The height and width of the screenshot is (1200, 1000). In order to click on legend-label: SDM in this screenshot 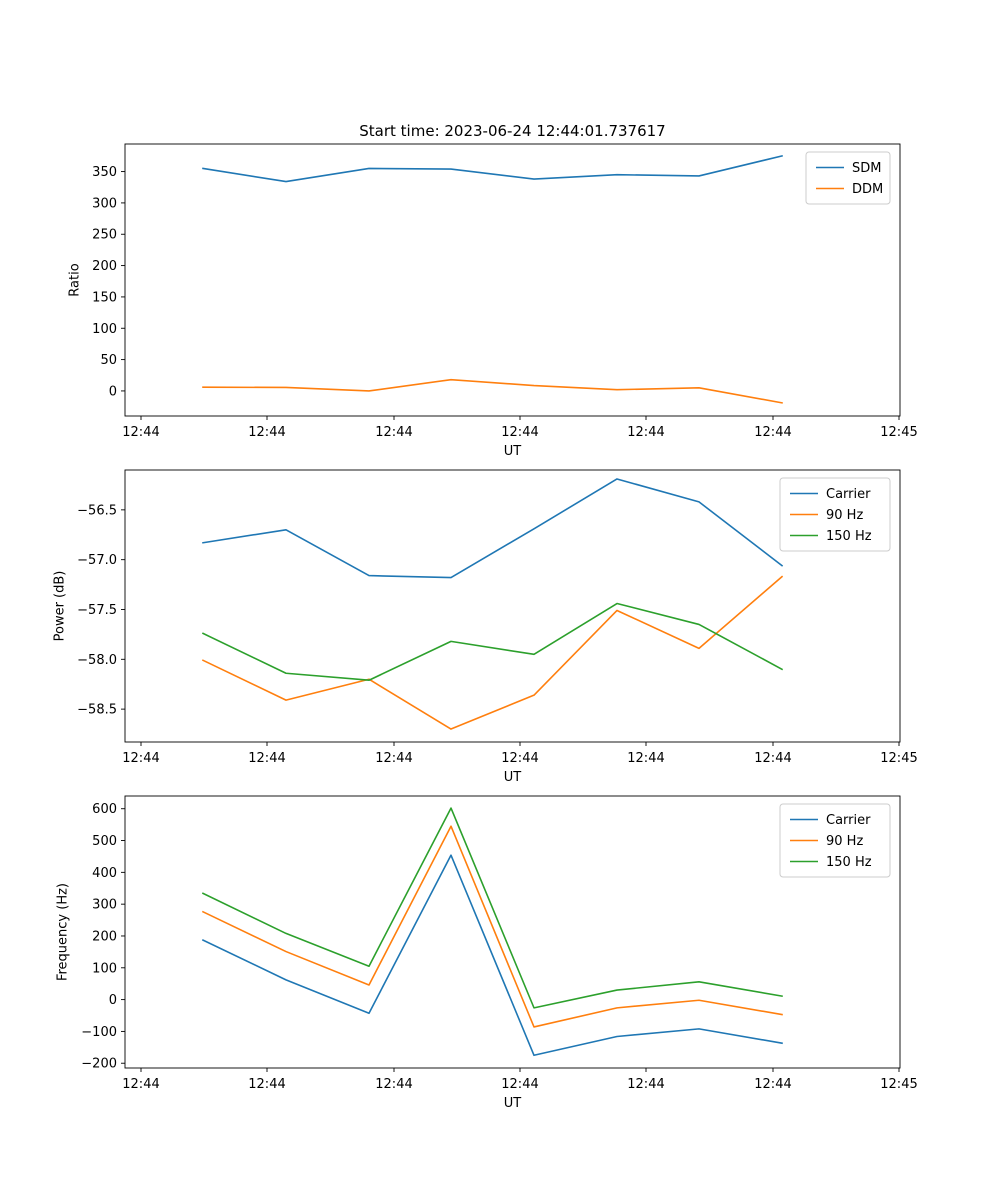, I will do `click(866, 168)`.